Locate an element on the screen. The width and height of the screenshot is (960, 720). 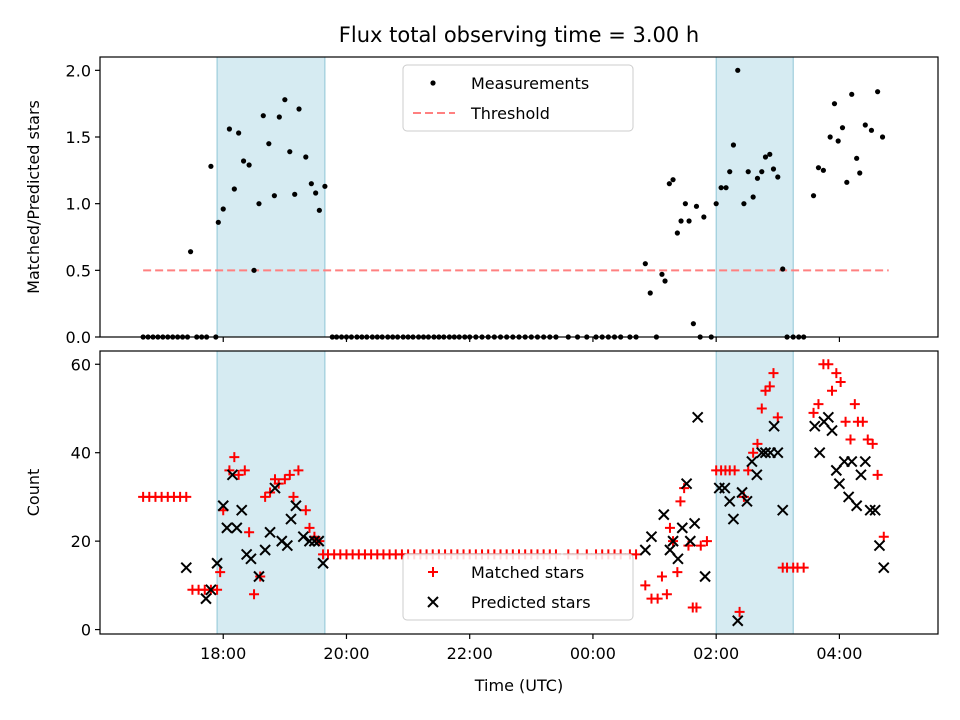
x-tick-label: 04:00 is located at coordinates (839, 653).